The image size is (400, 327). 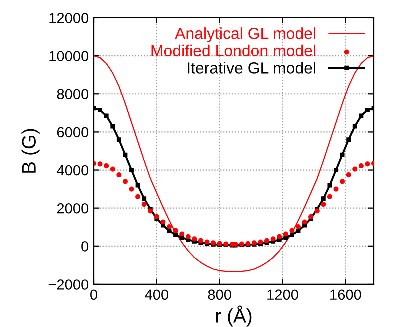 I want to click on y-tick-label: 0, so click(x=85, y=247).